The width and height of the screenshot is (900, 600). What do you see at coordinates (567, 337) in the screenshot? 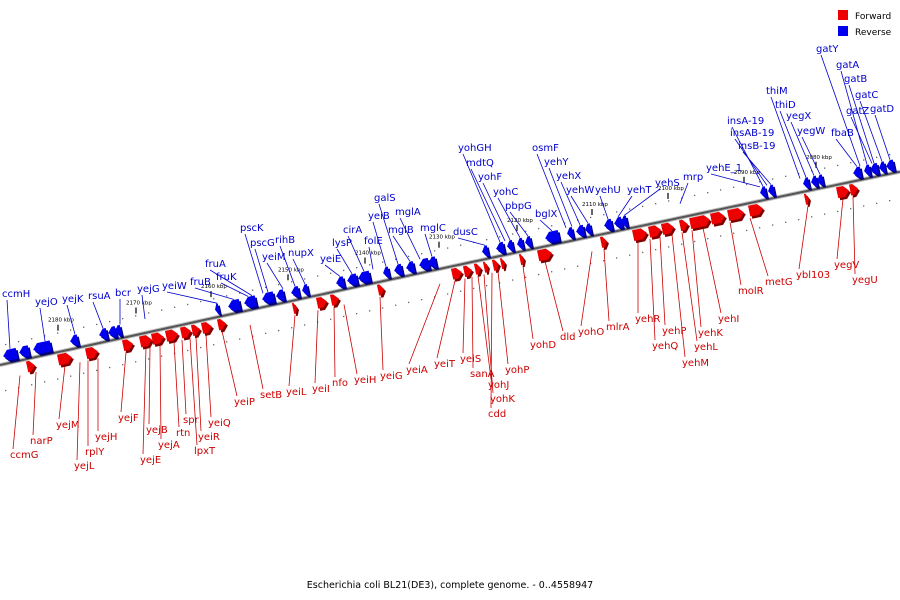
I see `forward-gene-label-dld: dld` at bounding box center [567, 337].